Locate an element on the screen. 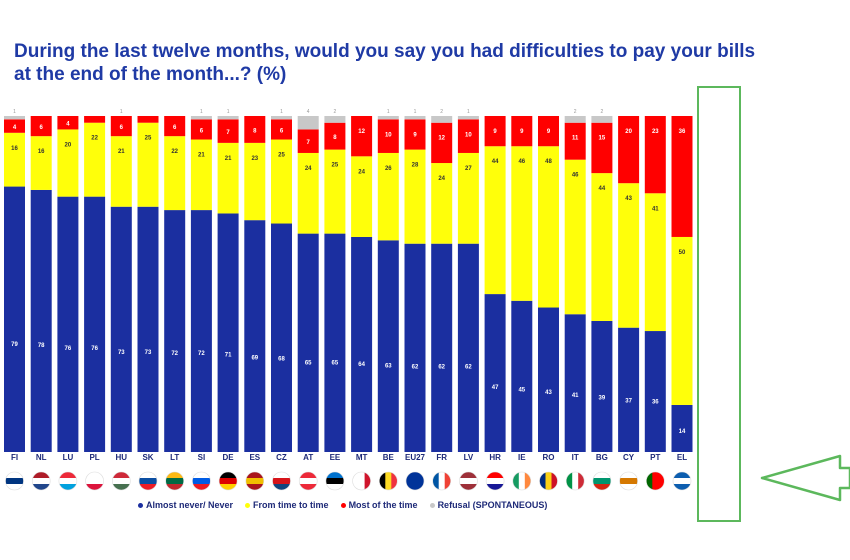  category-label-EL: EL is located at coordinates (682, 457).